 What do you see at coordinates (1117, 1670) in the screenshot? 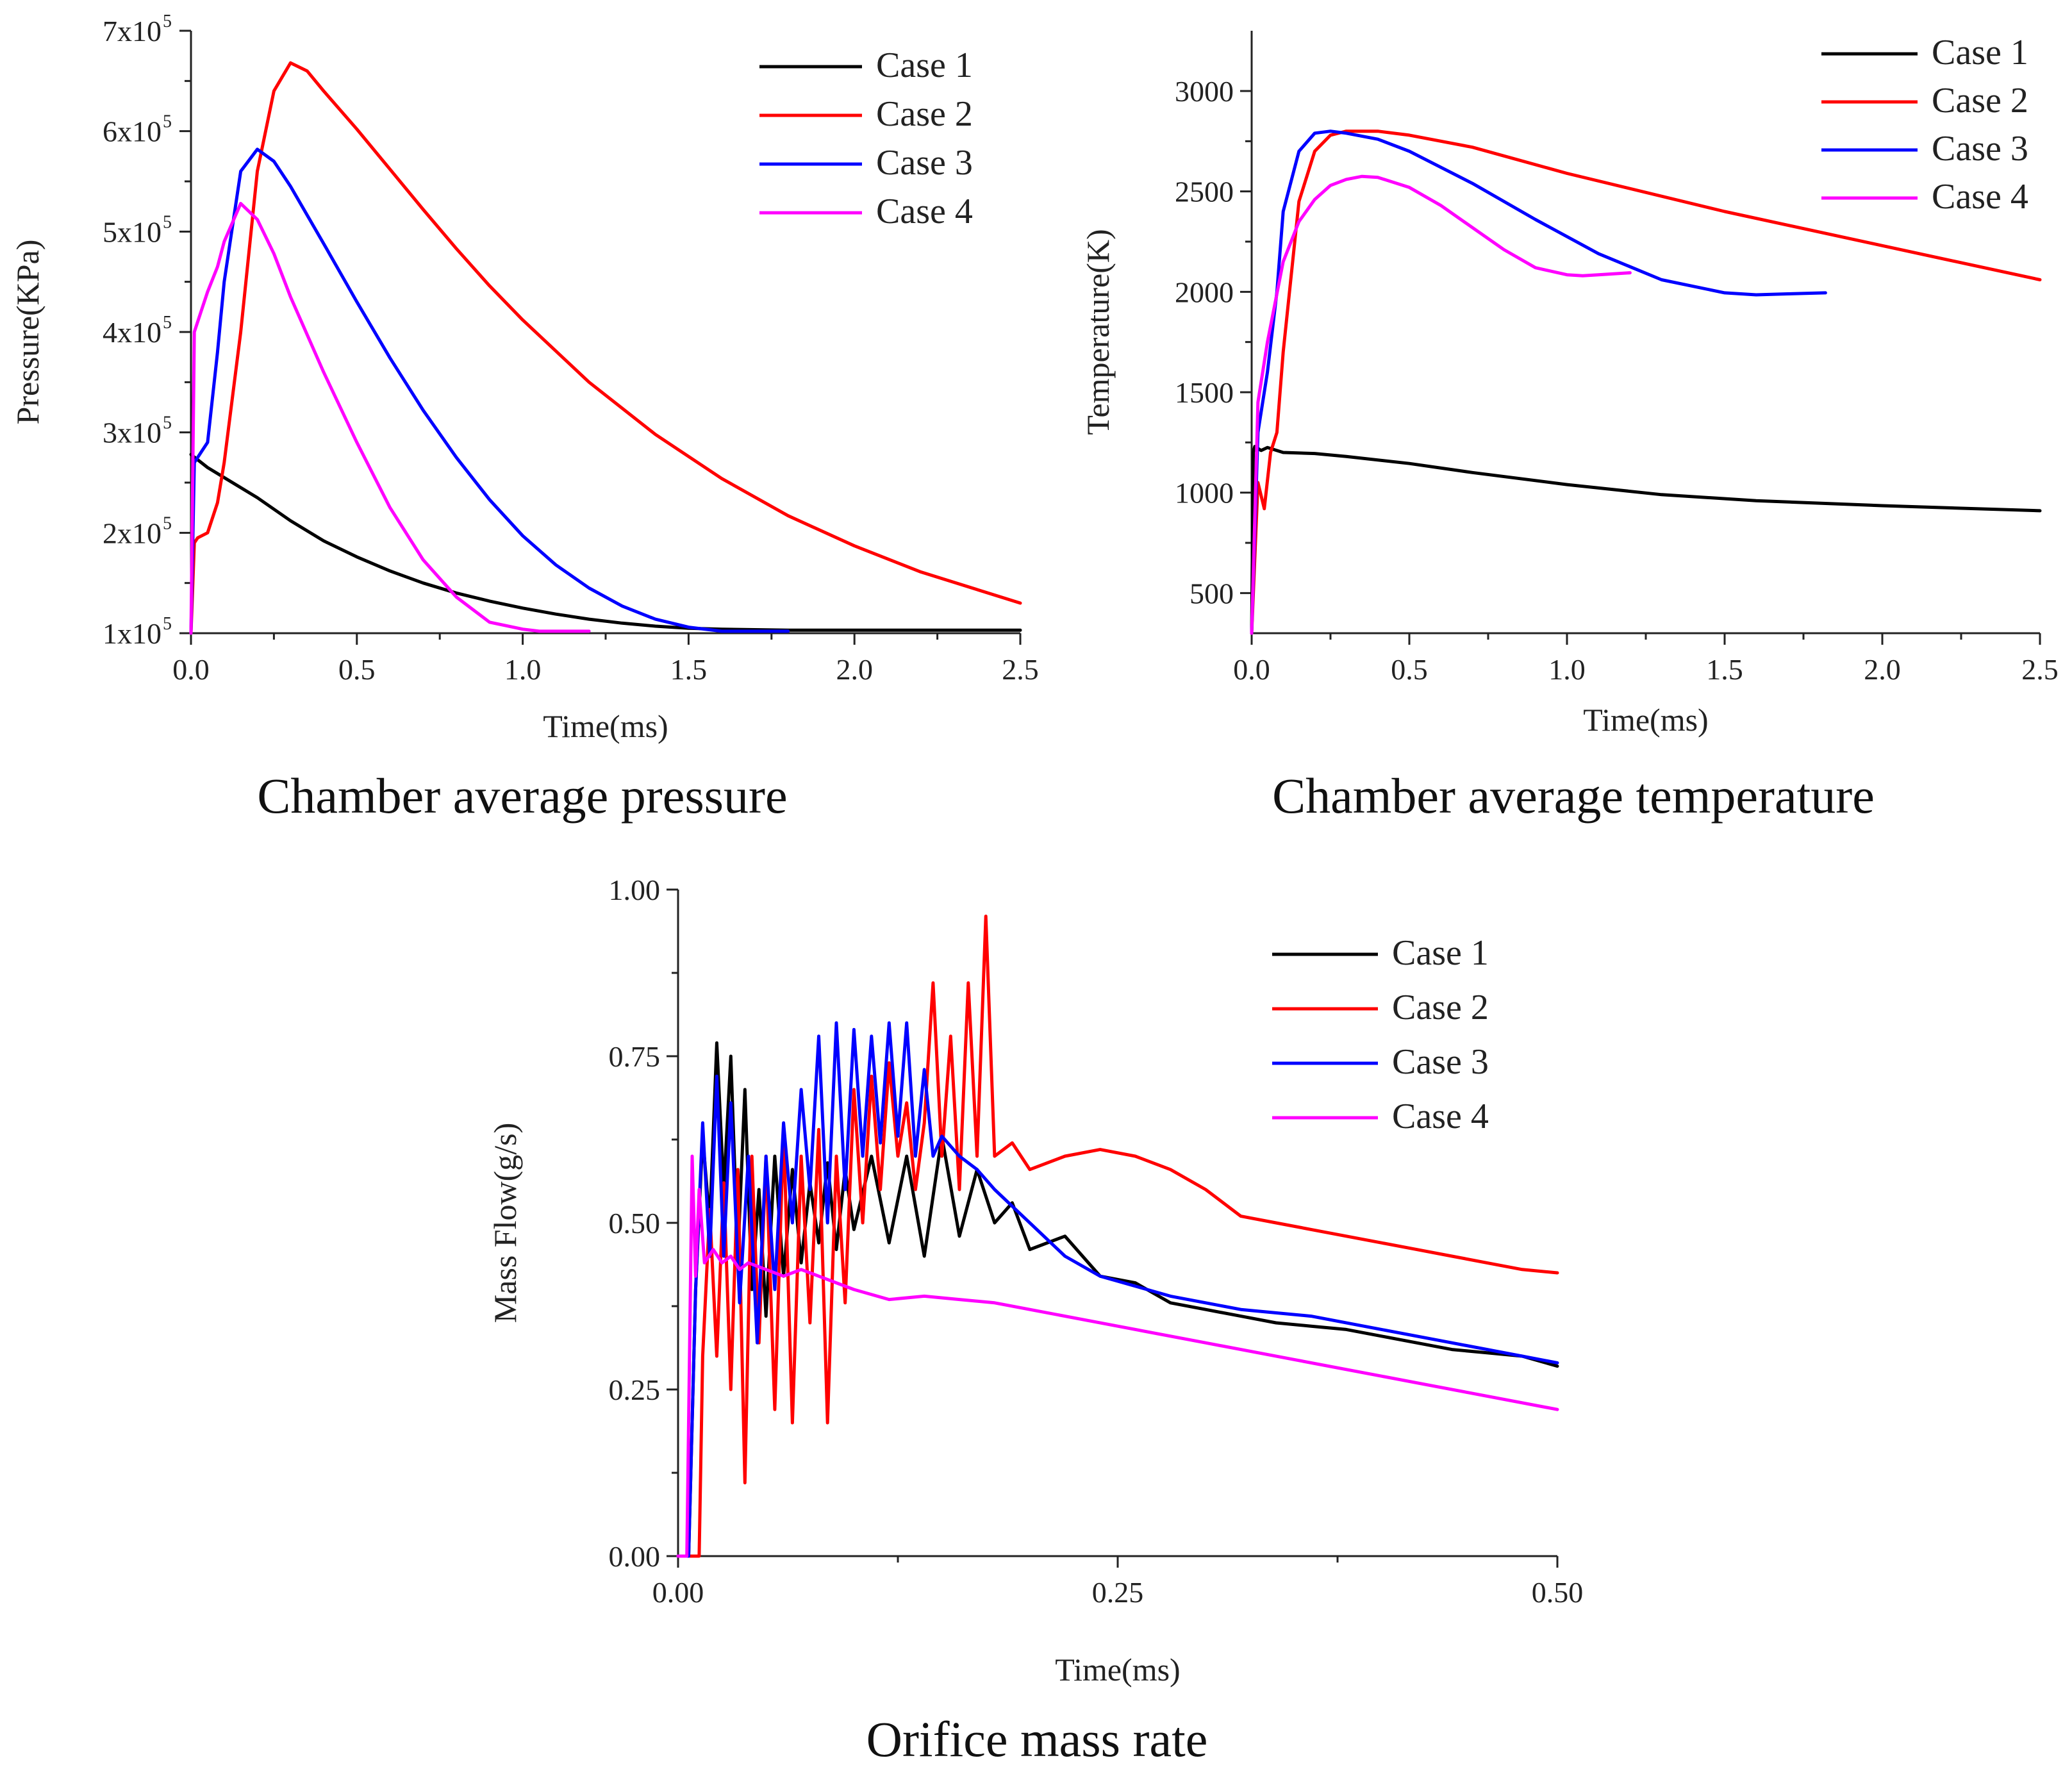
I see `mass-flow-x-axis-label: Time(ms)` at bounding box center [1117, 1670].